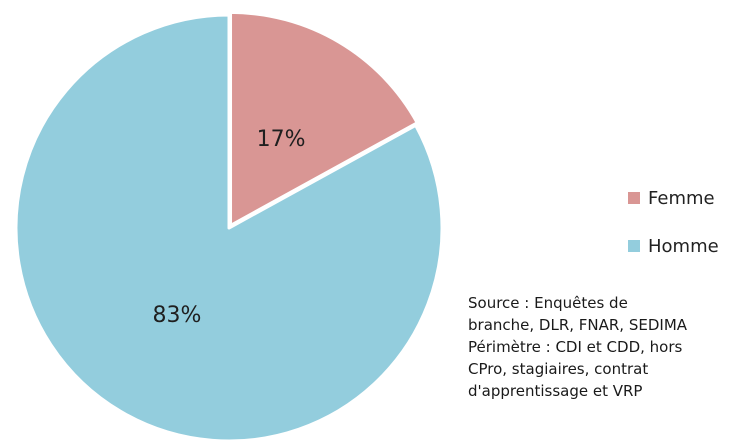 Image resolution: width=738 pixels, height=440 pixels. I want to click on source-line-2: branche, DLR, FNAR, SEDIMA, so click(578, 325).